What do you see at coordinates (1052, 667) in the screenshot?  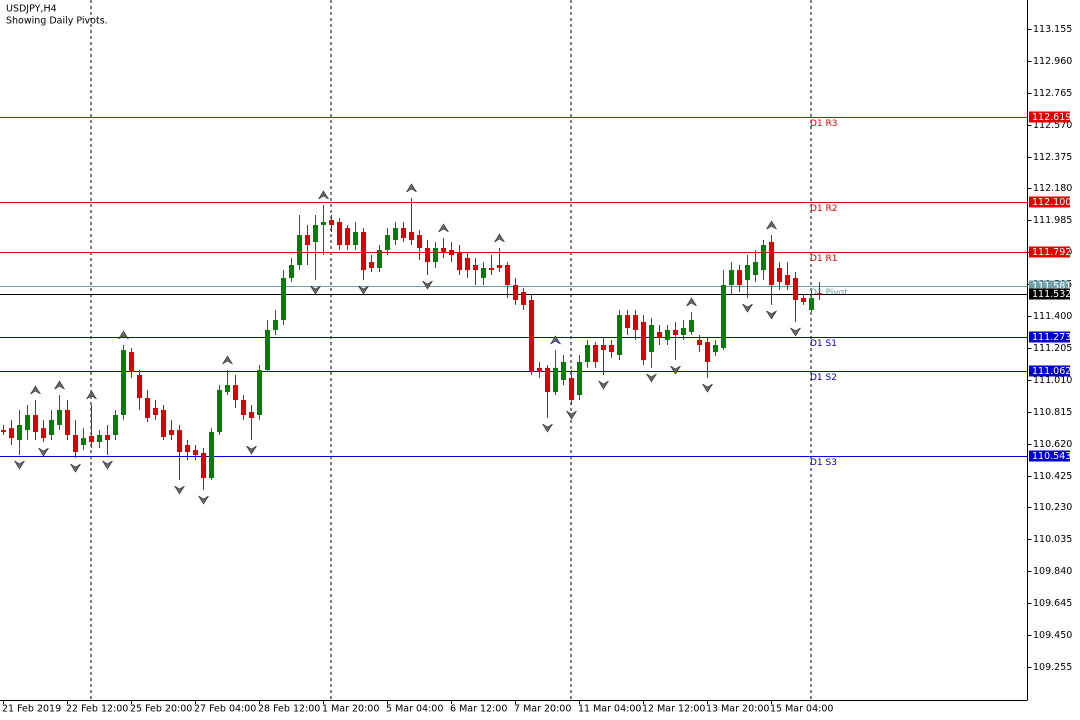 I see `y-tick-label: 109.255` at bounding box center [1052, 667].